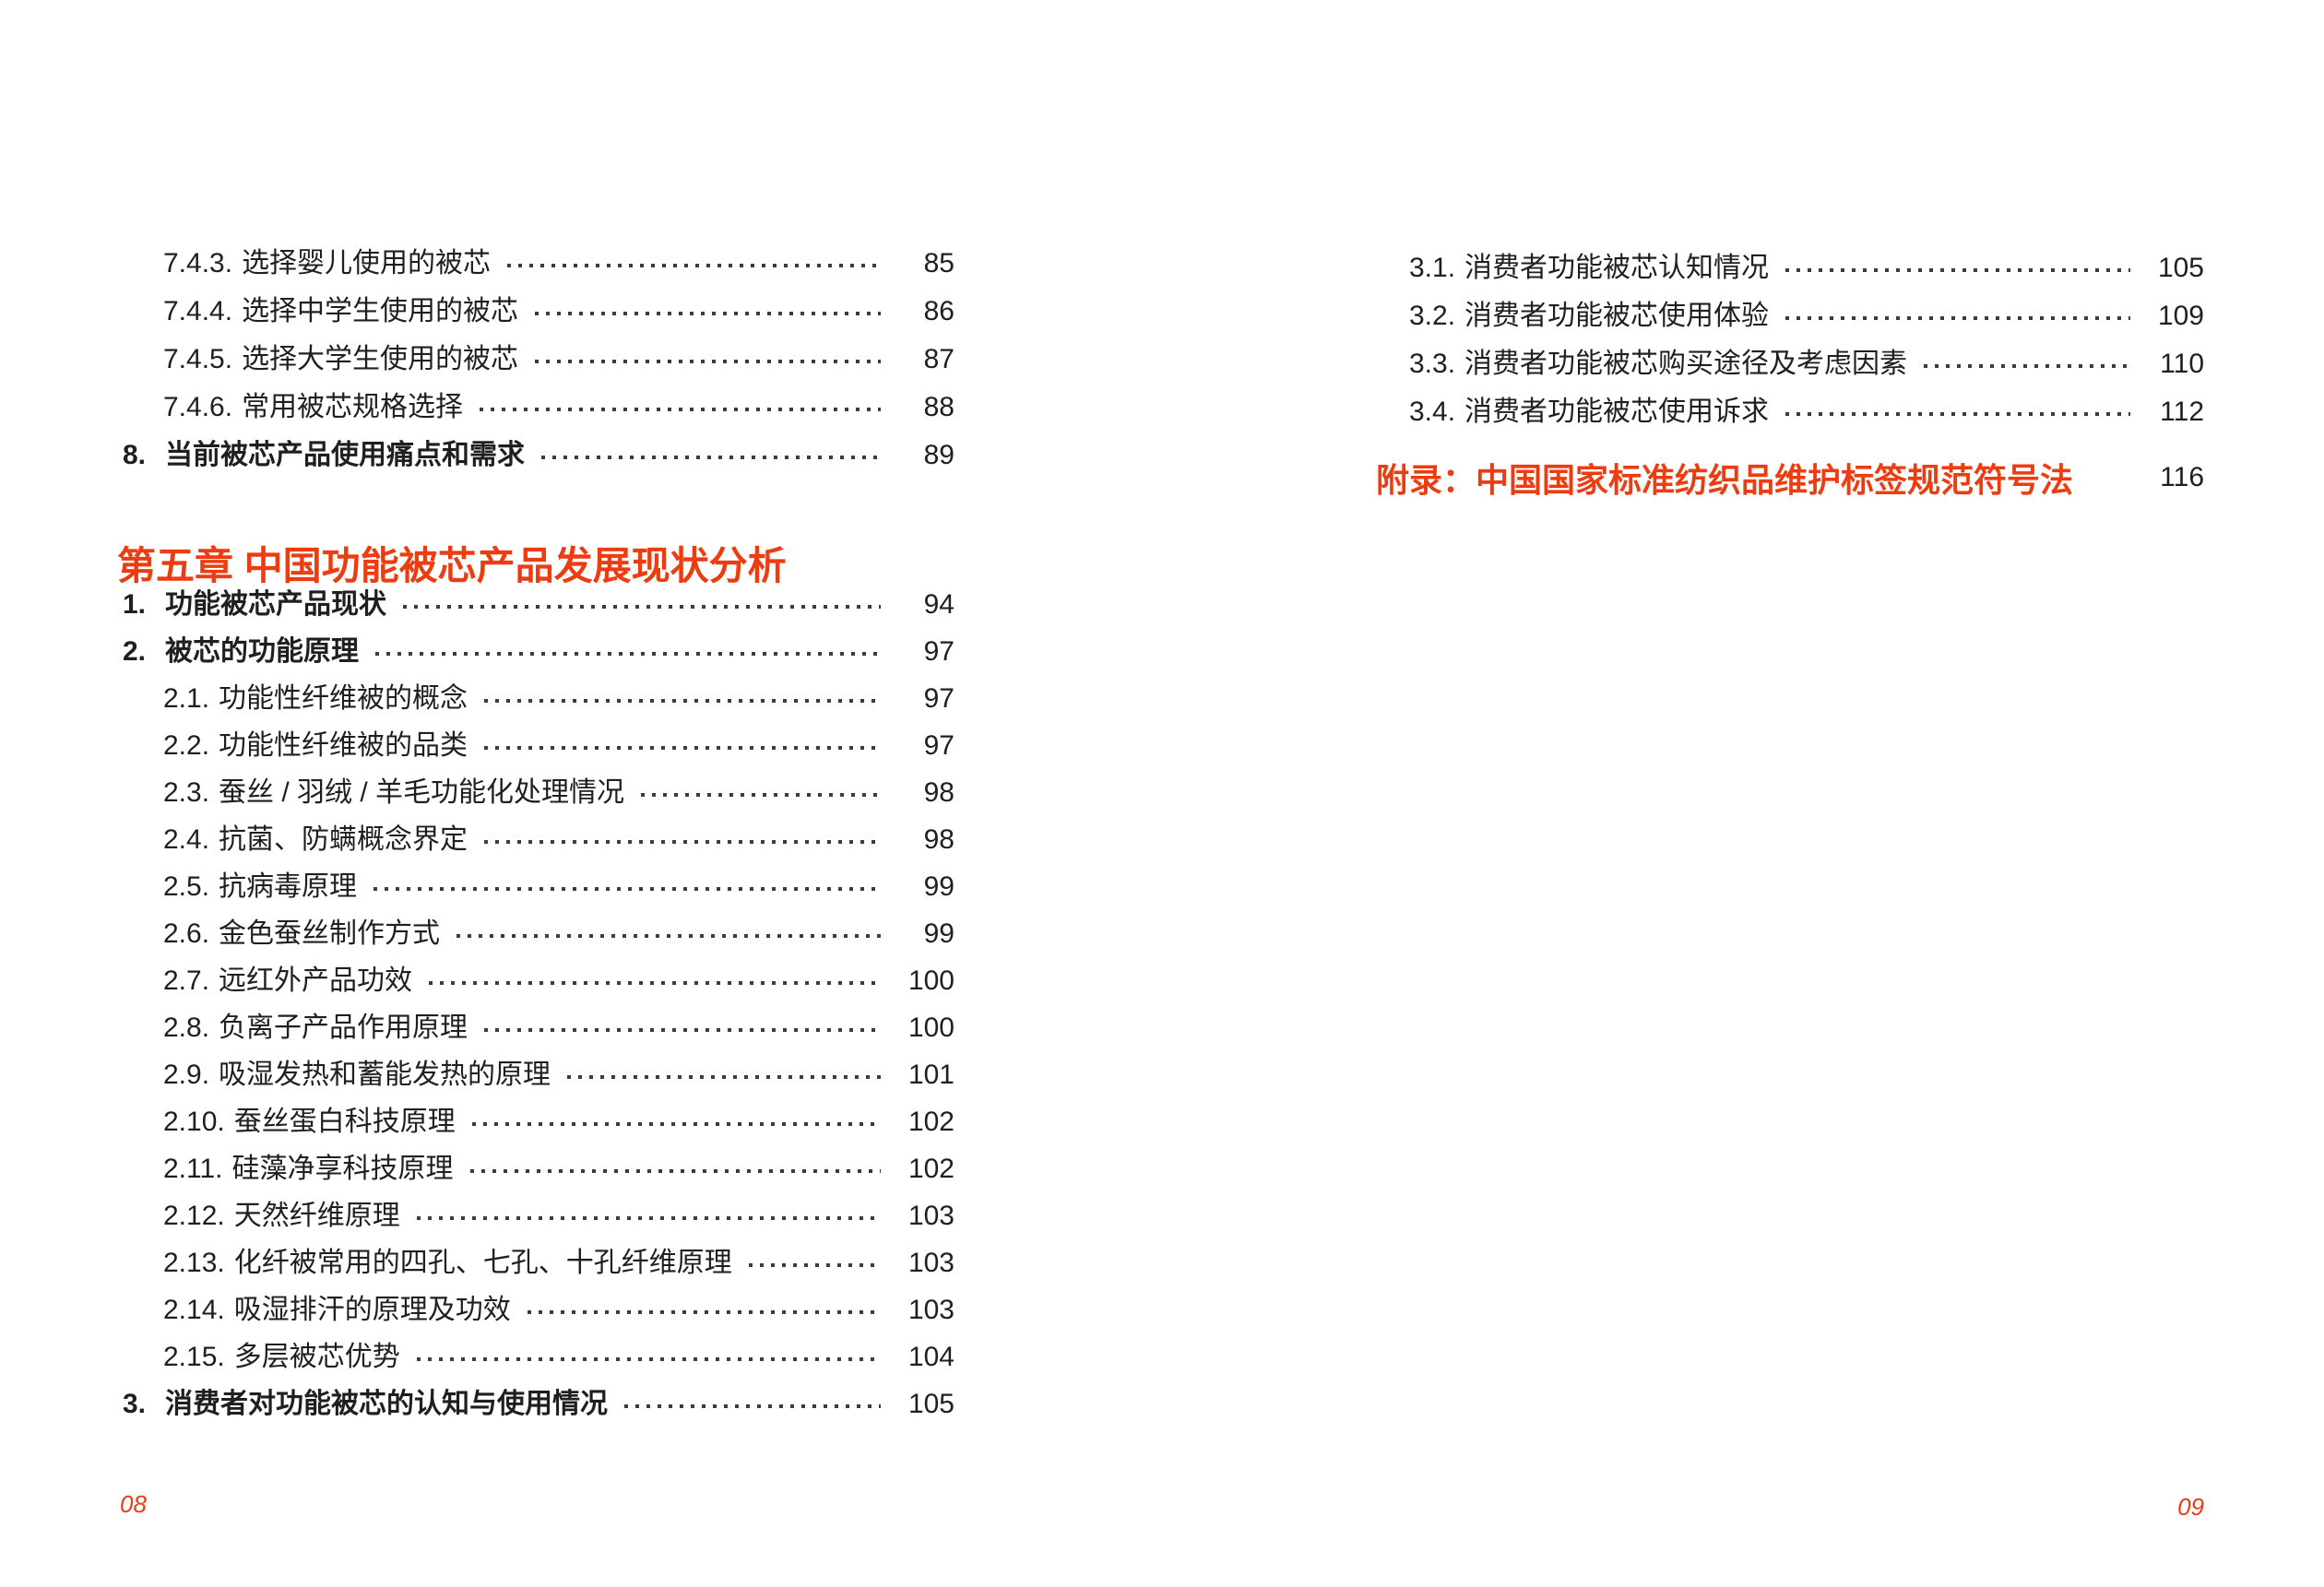 This screenshot has height=1587, width=2324. What do you see at coordinates (288, 886) in the screenshot?
I see `toc-entry-title: 抗病毒原理` at bounding box center [288, 886].